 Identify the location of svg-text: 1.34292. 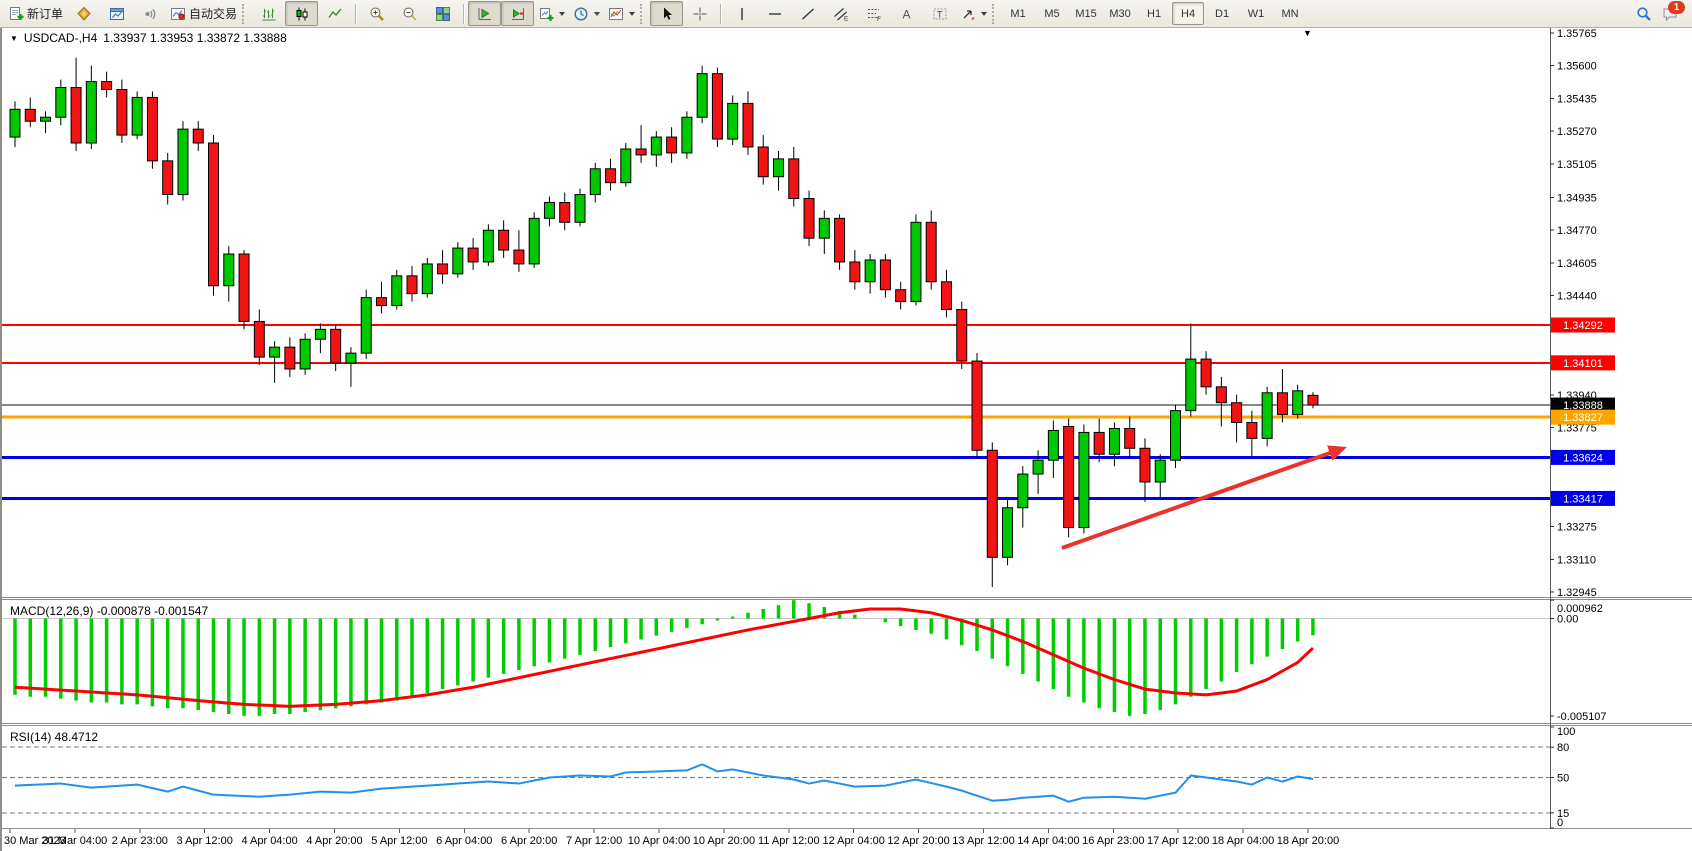
(1583, 326).